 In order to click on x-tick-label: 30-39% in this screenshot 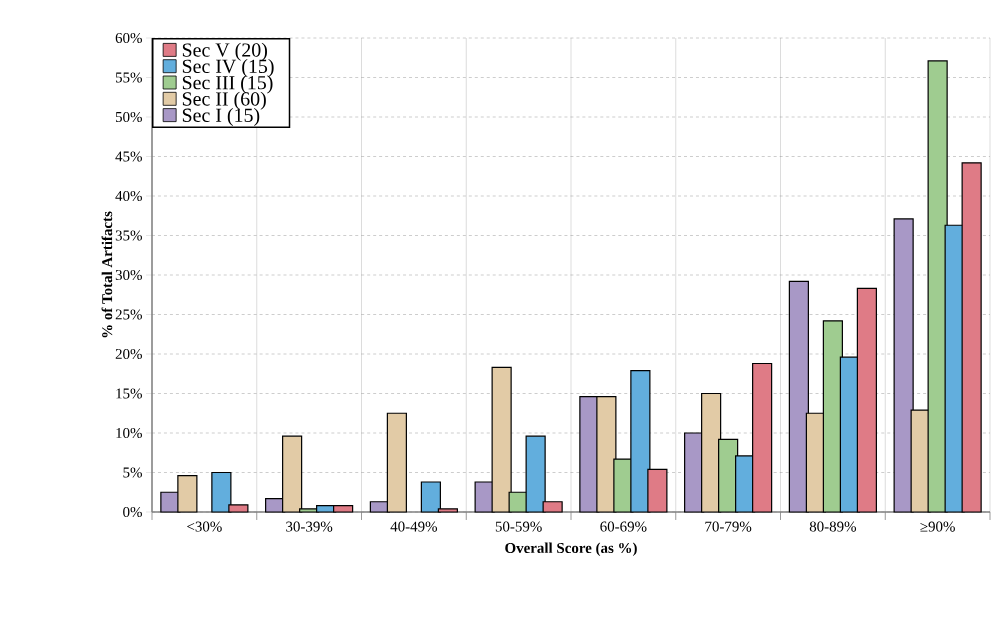, I will do `click(309, 526)`.